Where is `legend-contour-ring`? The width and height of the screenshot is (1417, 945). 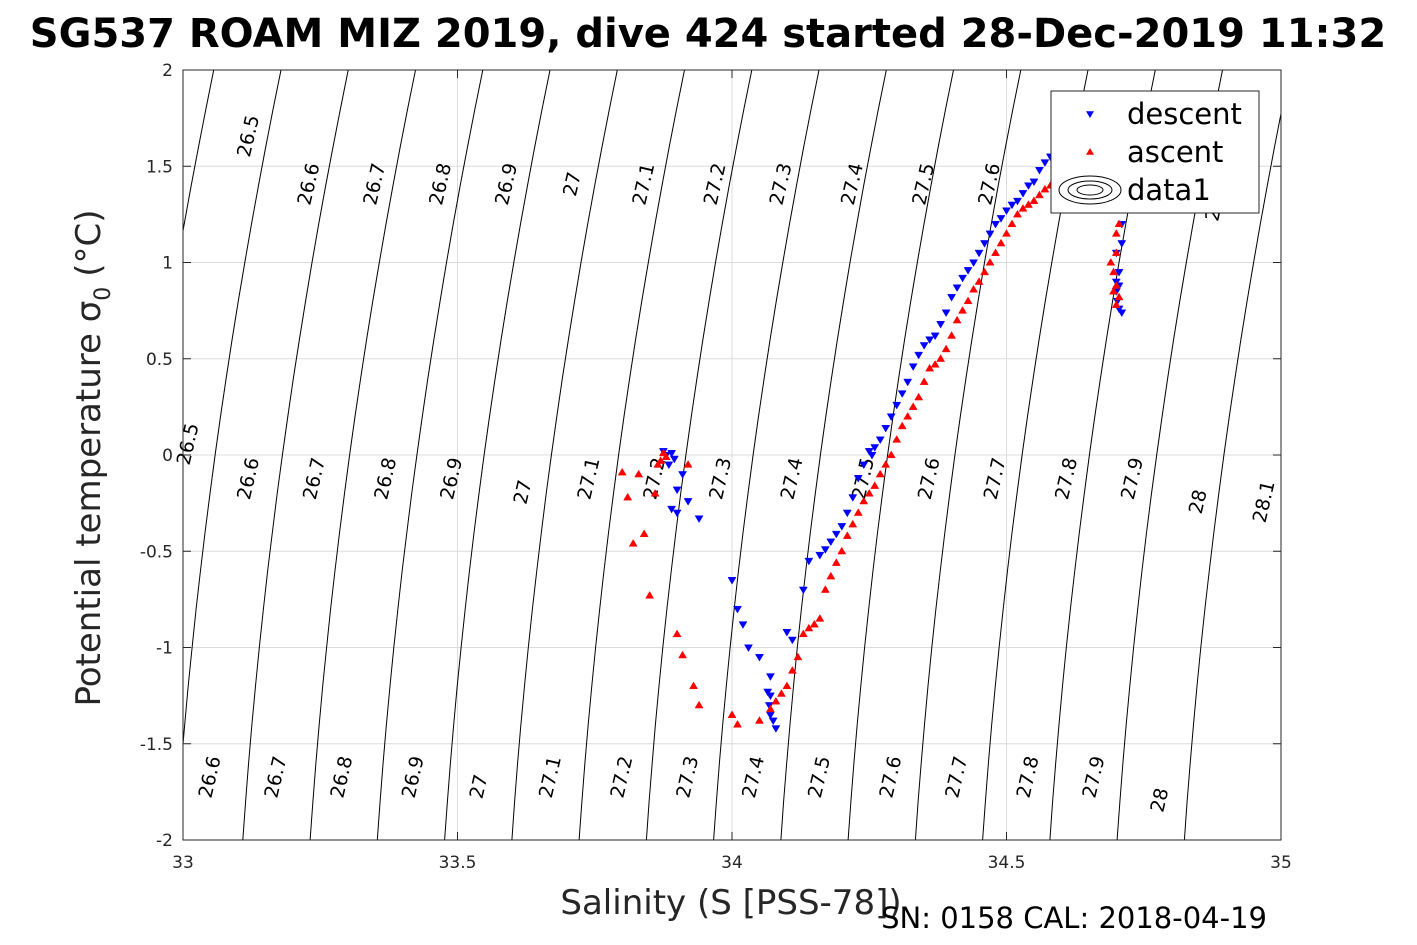
legend-contour-ring is located at coordinates (1090, 190).